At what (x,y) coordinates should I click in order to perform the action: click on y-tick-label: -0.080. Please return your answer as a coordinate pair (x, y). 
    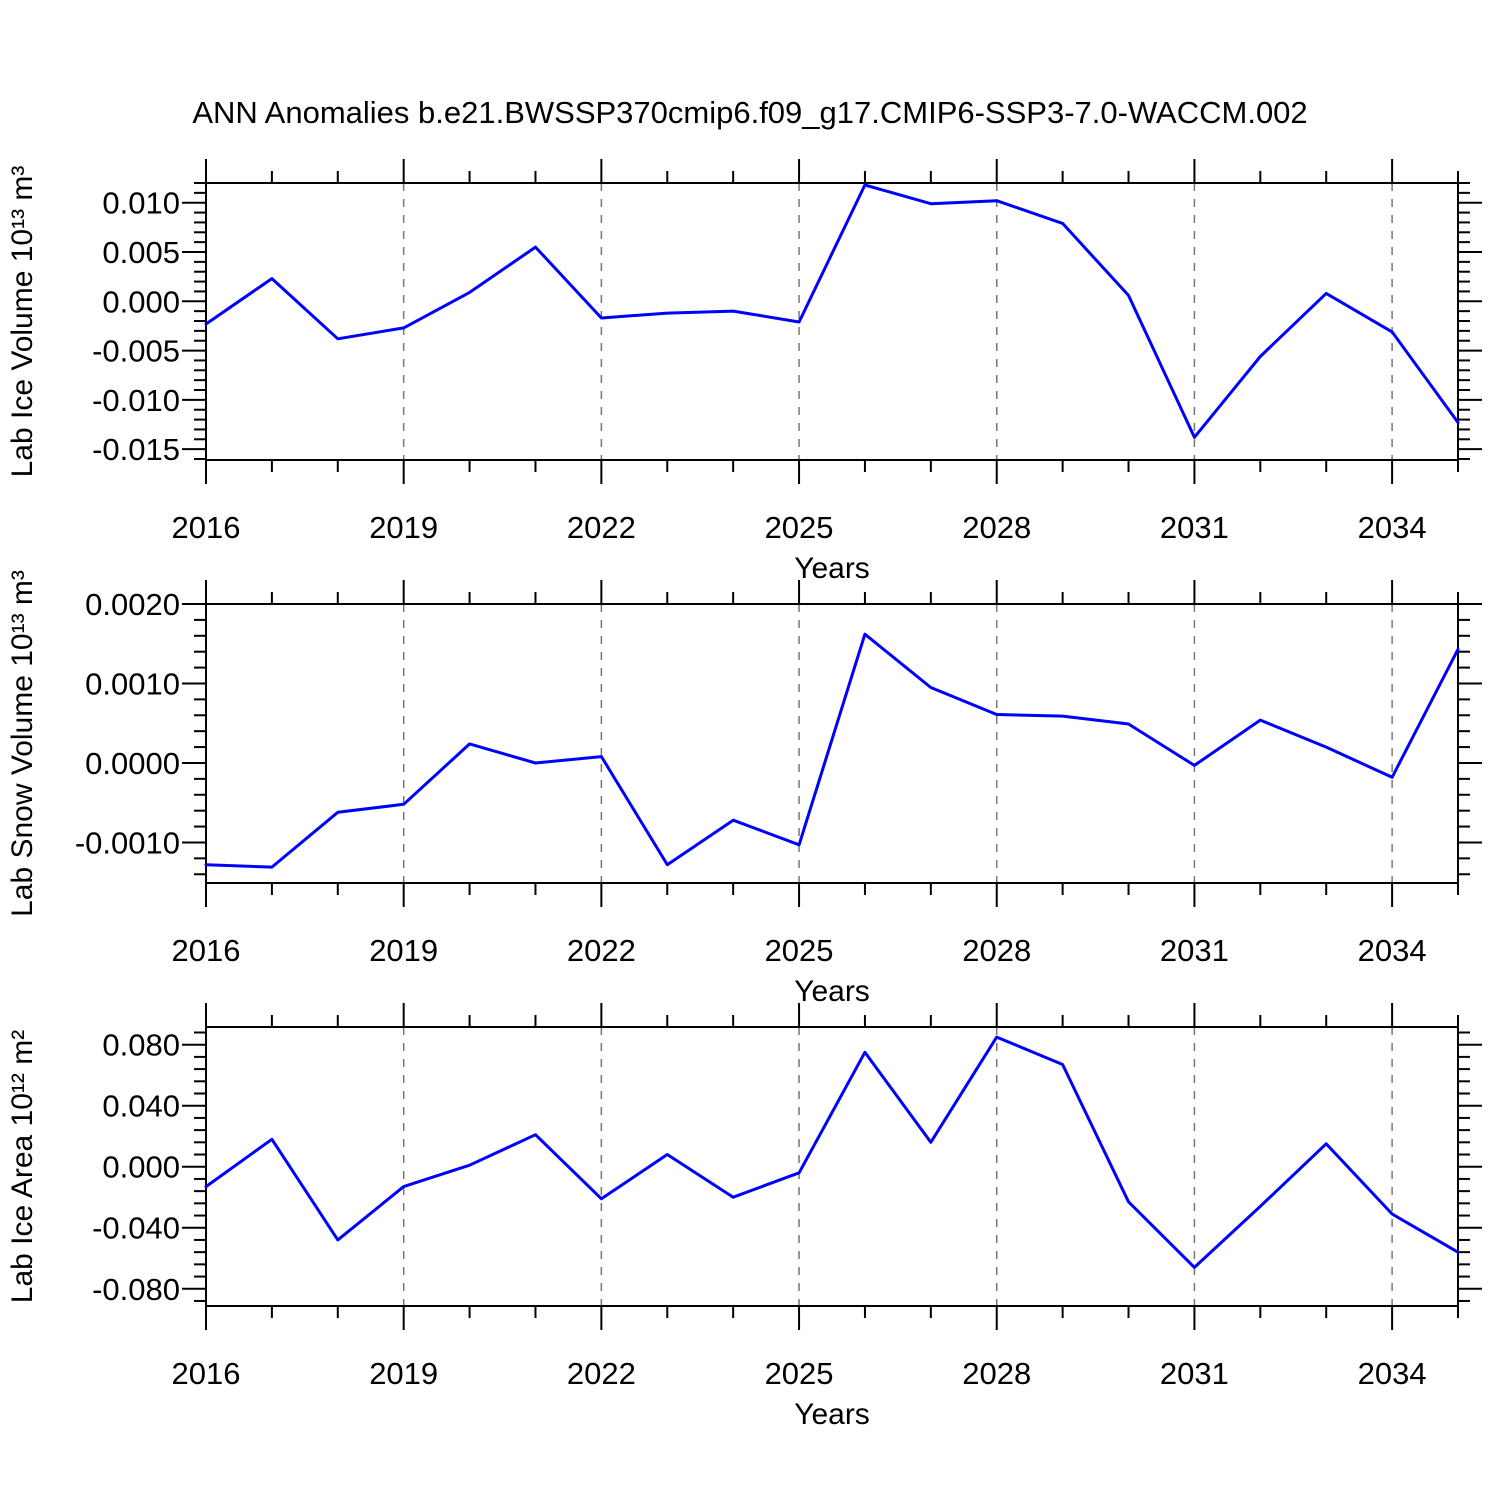
    Looking at the image, I should click on (136, 1289).